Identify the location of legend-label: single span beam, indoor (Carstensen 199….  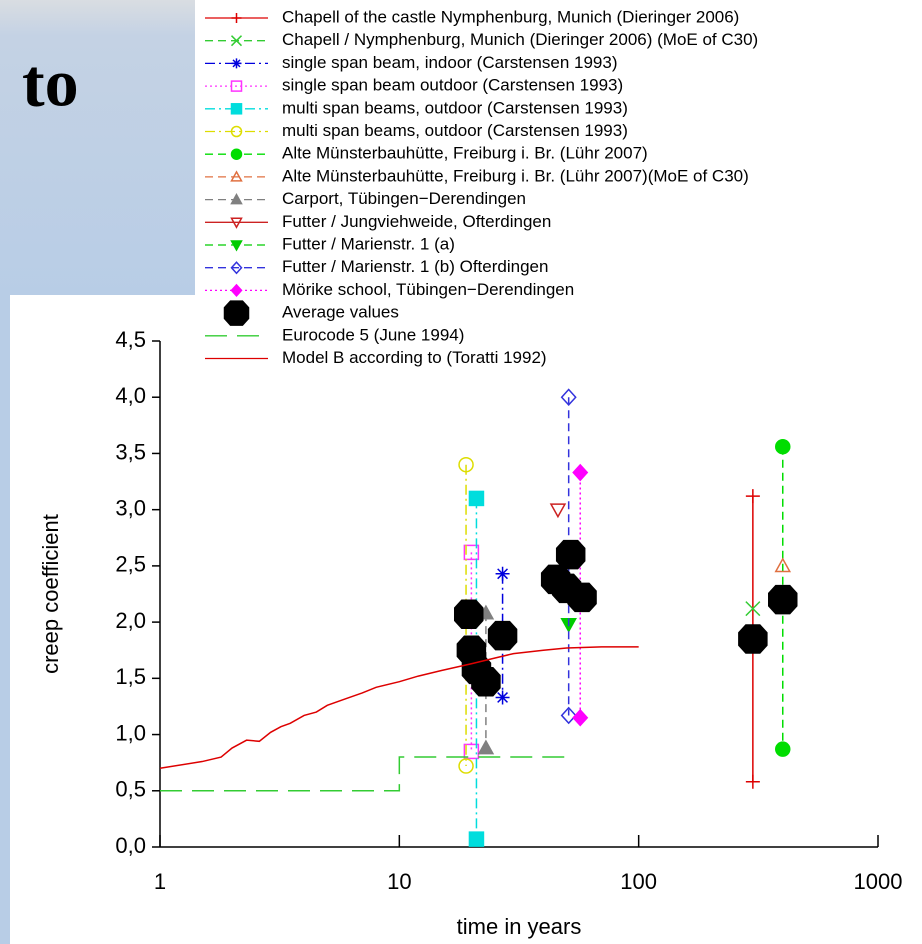
(449, 62).